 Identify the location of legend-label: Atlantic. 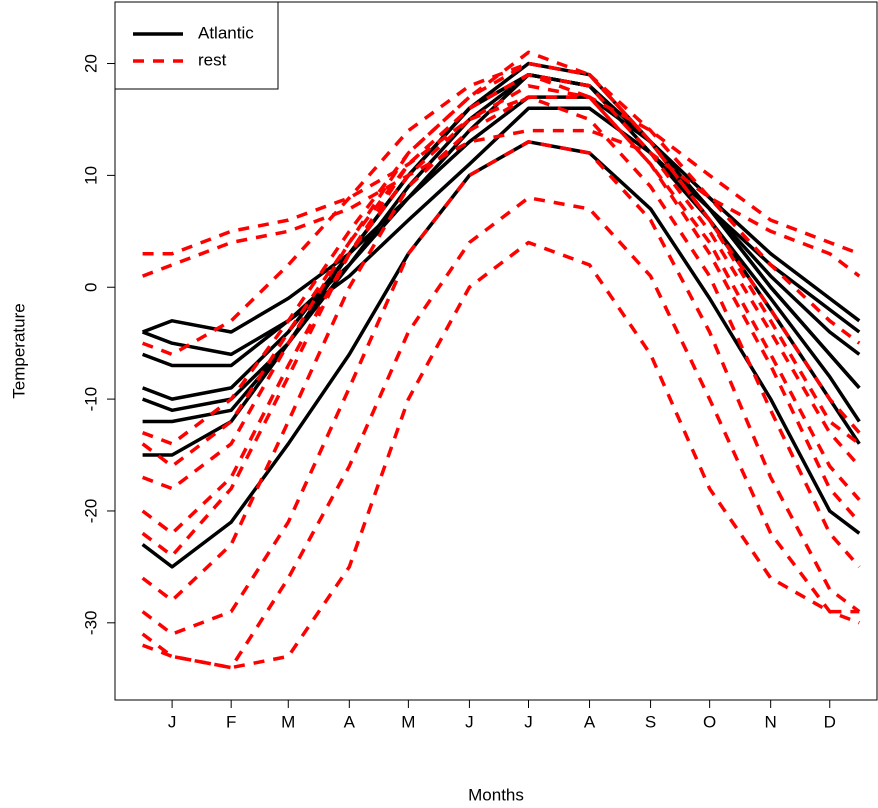
(226, 32).